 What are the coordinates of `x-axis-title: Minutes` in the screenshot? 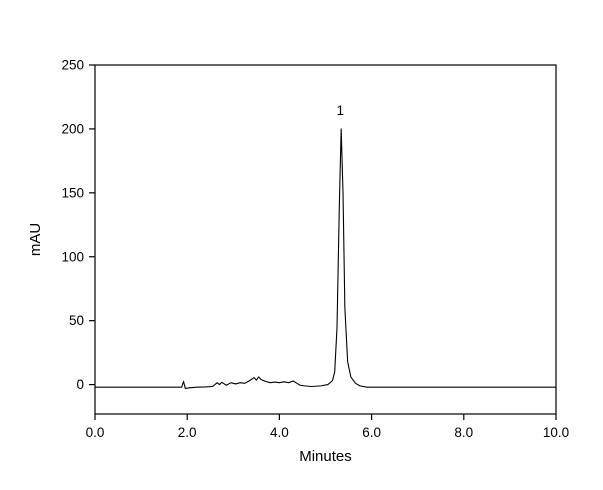 It's located at (325, 456).